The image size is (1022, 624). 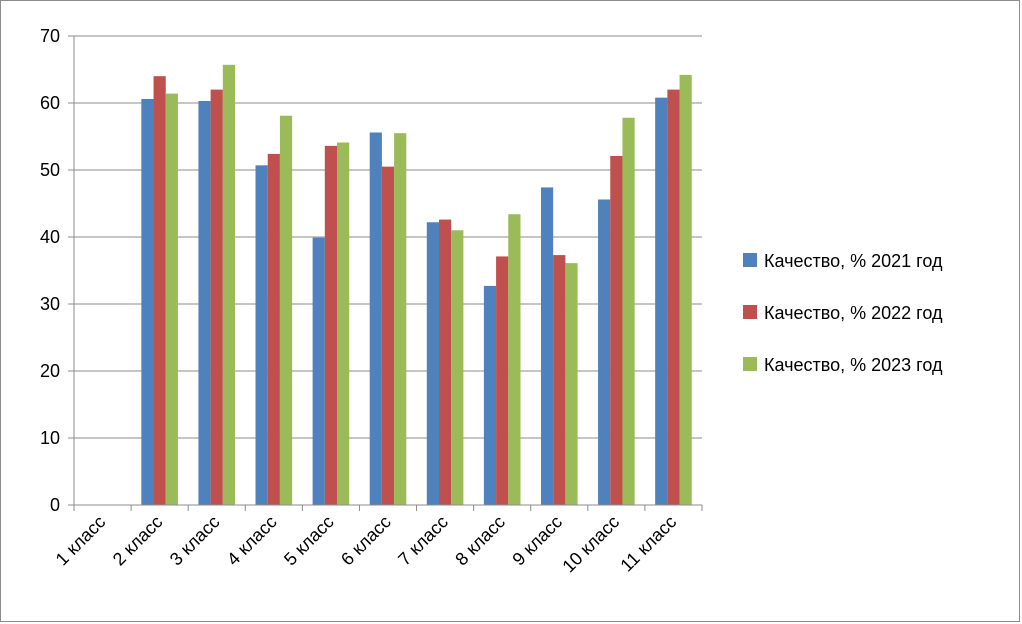 What do you see at coordinates (50, 103) in the screenshot?
I see `y-tick-label: 60` at bounding box center [50, 103].